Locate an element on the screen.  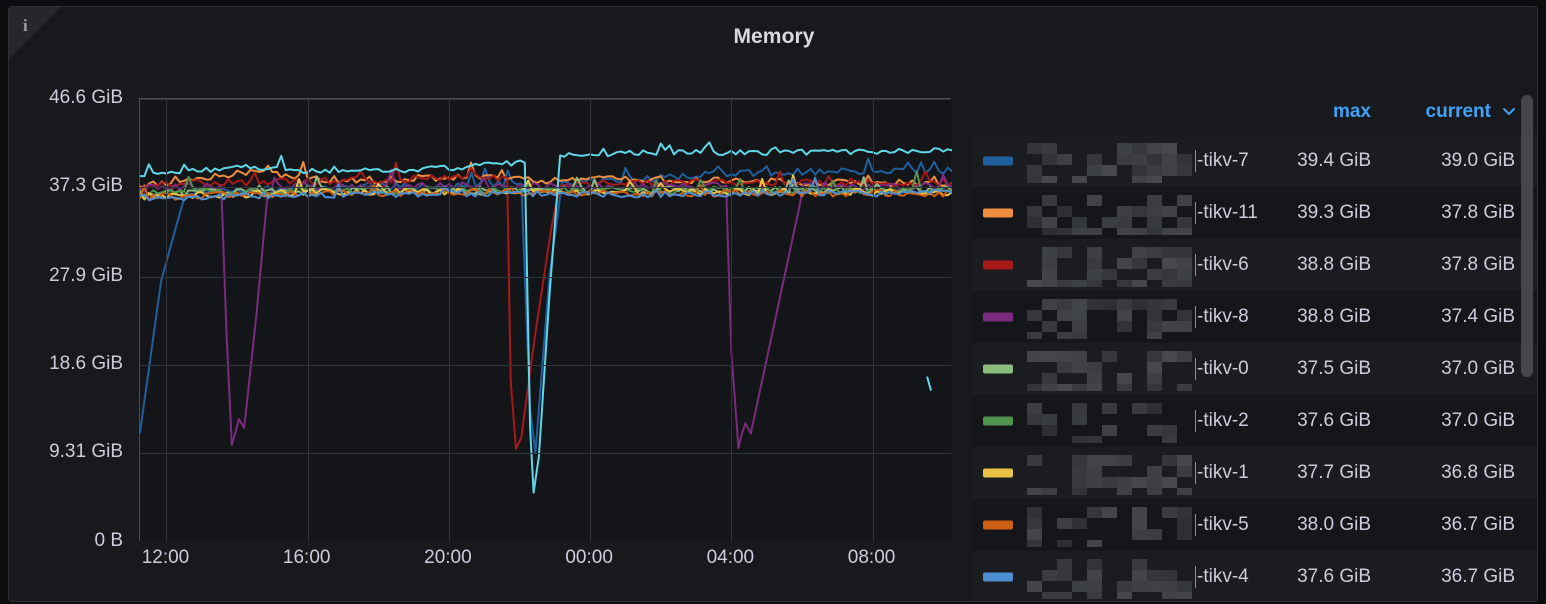
y-axis-tick: 9.31 GiB is located at coordinates (86, 452).